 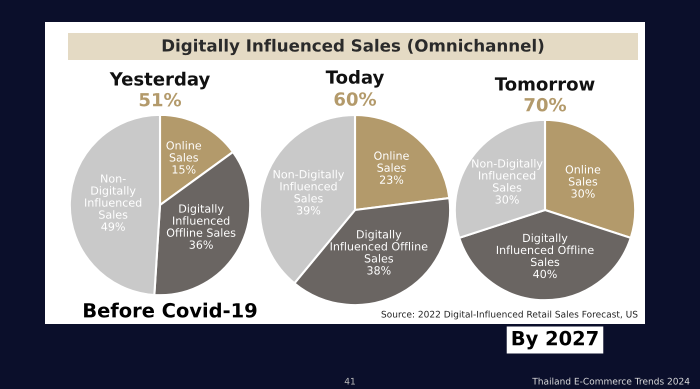 What do you see at coordinates (392, 179) in the screenshot?
I see `data-label: 23%` at bounding box center [392, 179].